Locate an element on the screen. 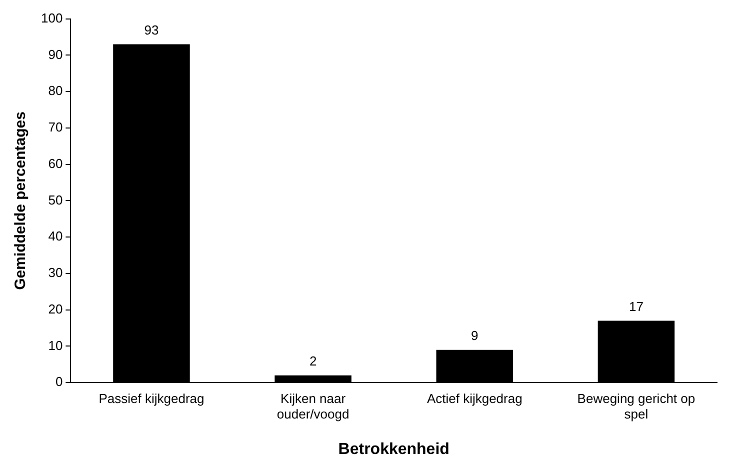 Image resolution: width=729 pixels, height=471 pixels. x-tick-label: Passief kijkgedrag is located at coordinates (151, 398).